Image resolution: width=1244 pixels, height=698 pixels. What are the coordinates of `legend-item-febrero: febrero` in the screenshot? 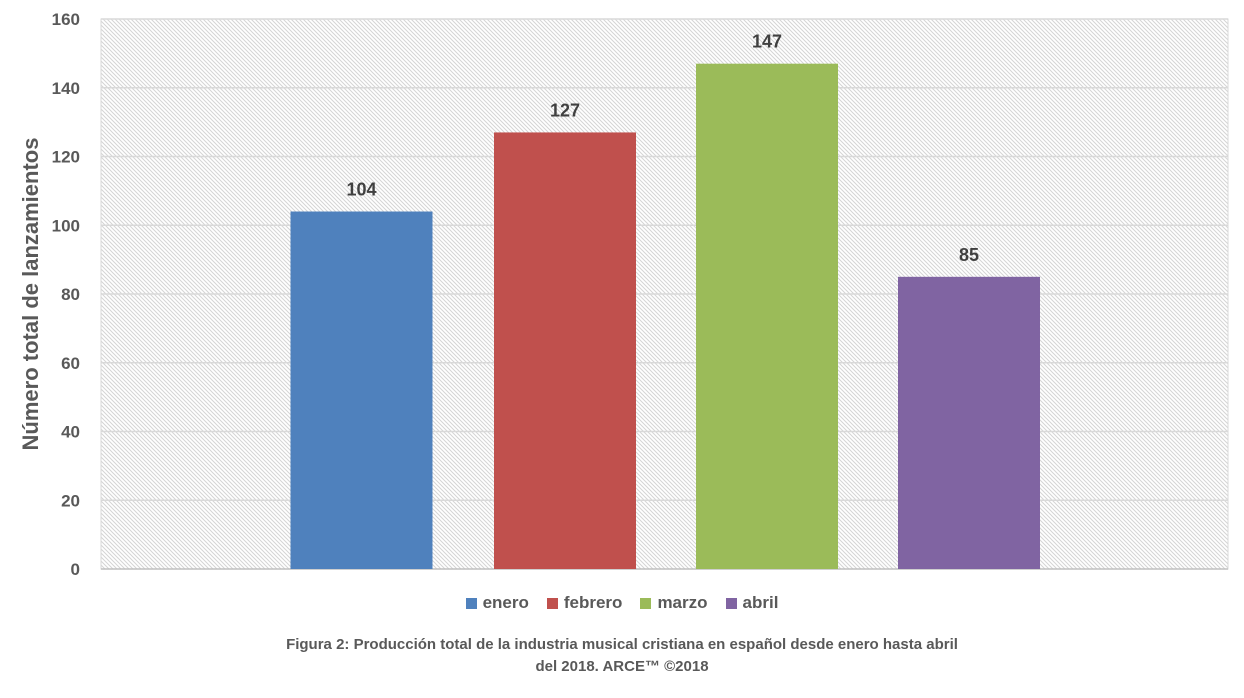 It's located at (584, 603).